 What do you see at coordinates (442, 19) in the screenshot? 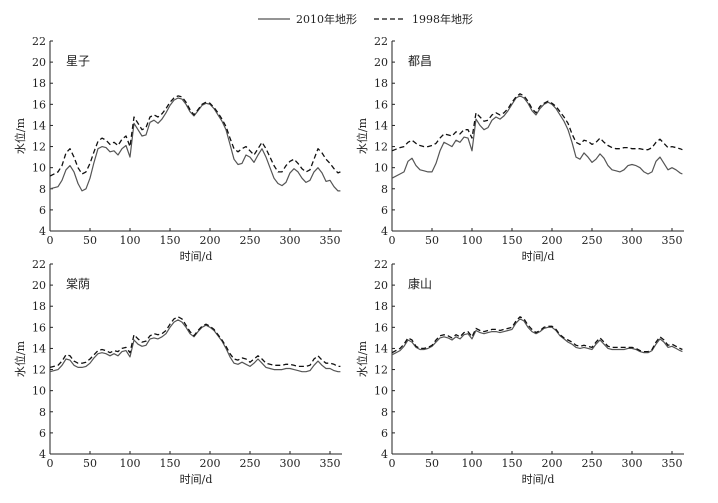
I see `legend-label-1998: 1998年地形` at bounding box center [442, 19].